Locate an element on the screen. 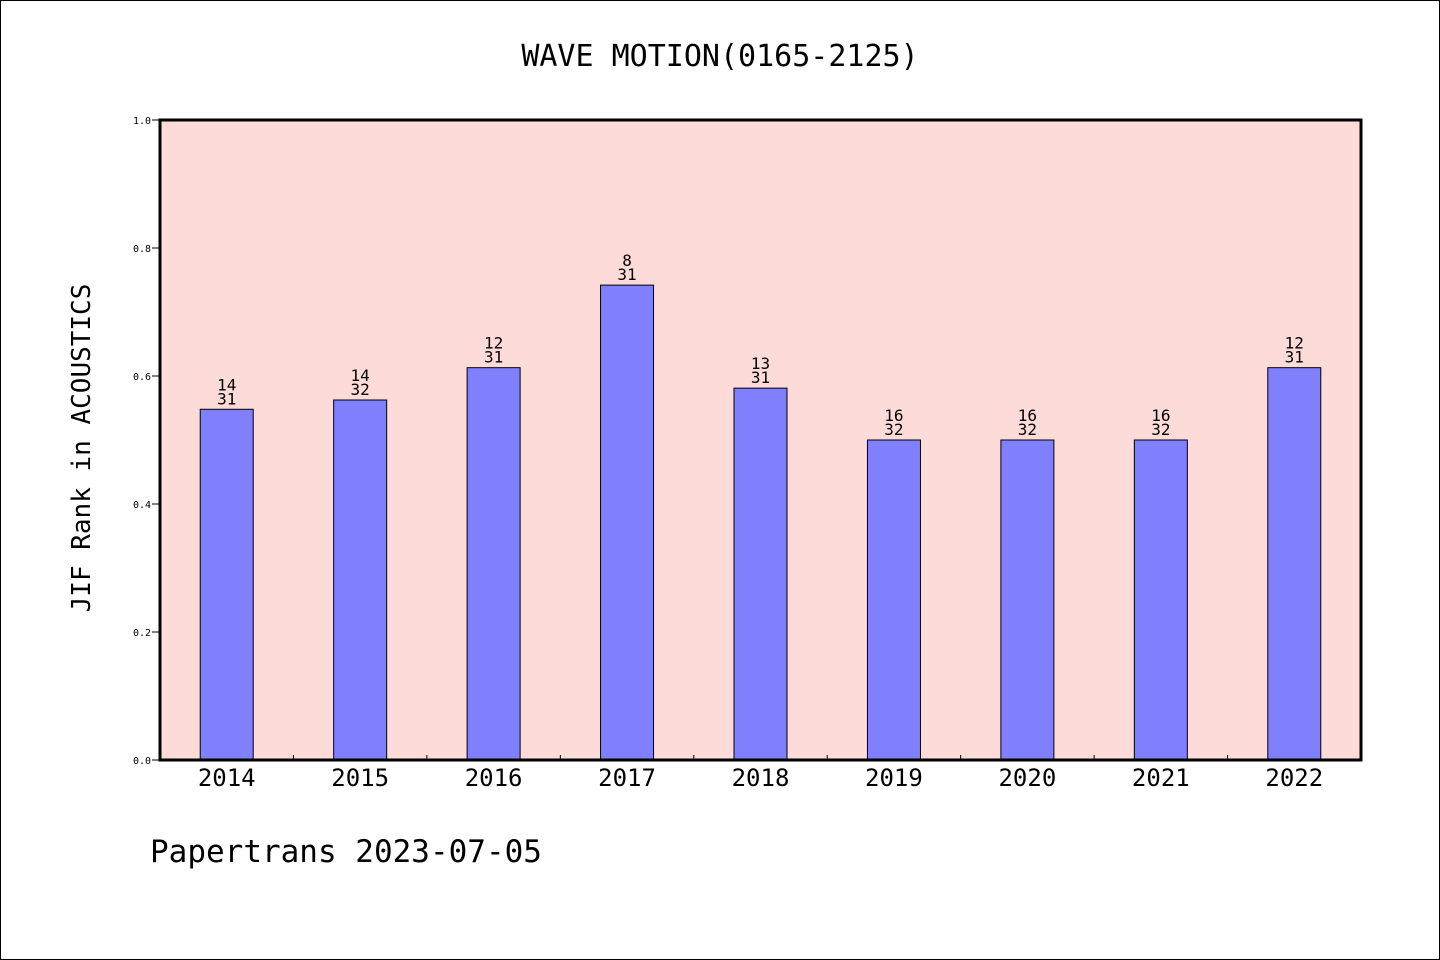 This screenshot has width=1440, height=960. x-tick-label: 2022 is located at coordinates (1294, 778).